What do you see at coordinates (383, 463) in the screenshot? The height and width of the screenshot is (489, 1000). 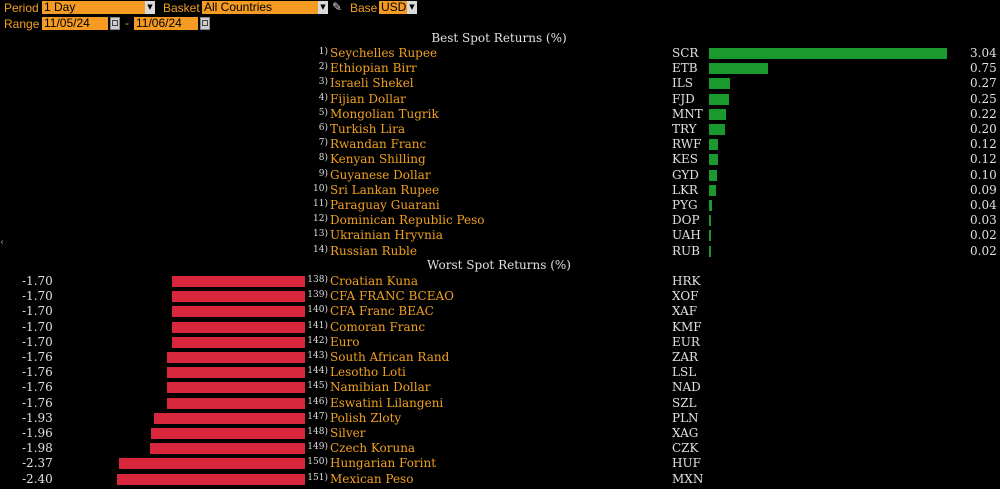 I see `currency-name: Hungarian Forint` at bounding box center [383, 463].